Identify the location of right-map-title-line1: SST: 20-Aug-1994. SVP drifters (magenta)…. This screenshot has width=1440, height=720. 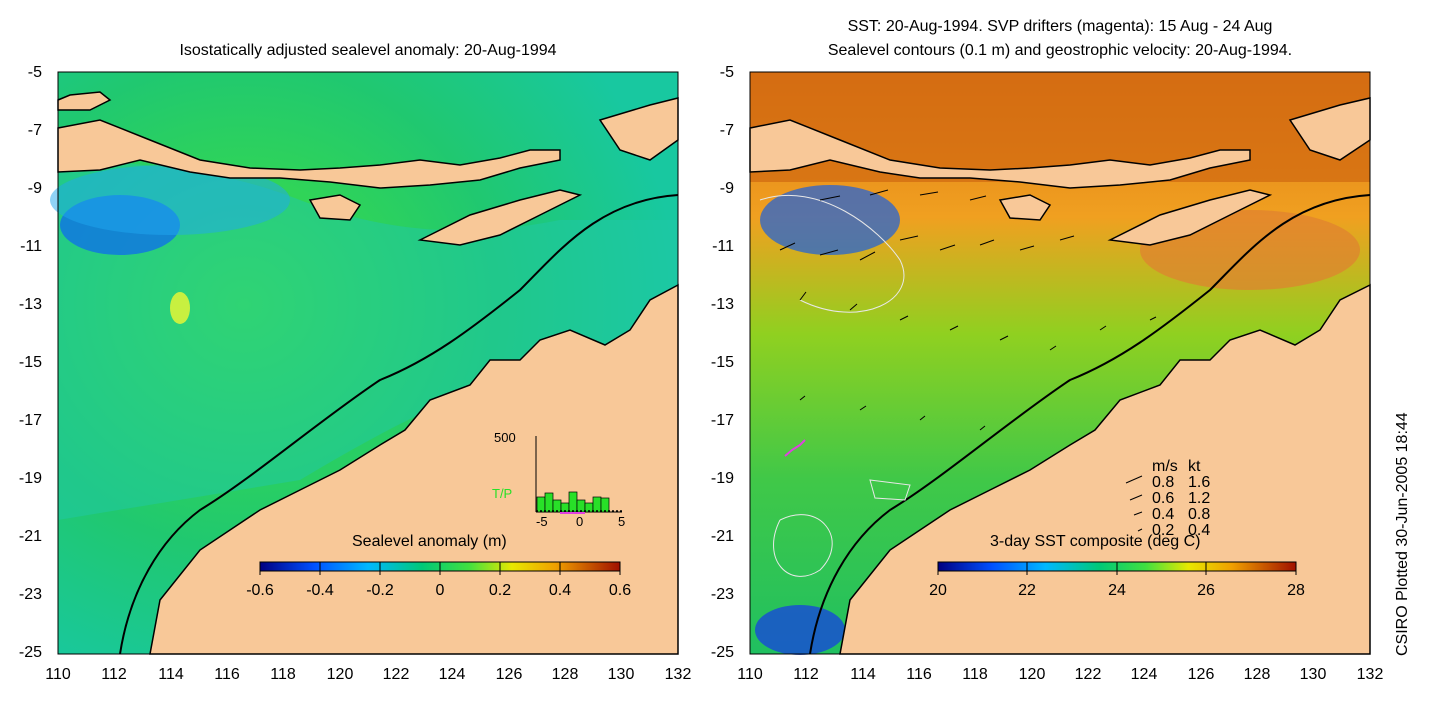
(1060, 26).